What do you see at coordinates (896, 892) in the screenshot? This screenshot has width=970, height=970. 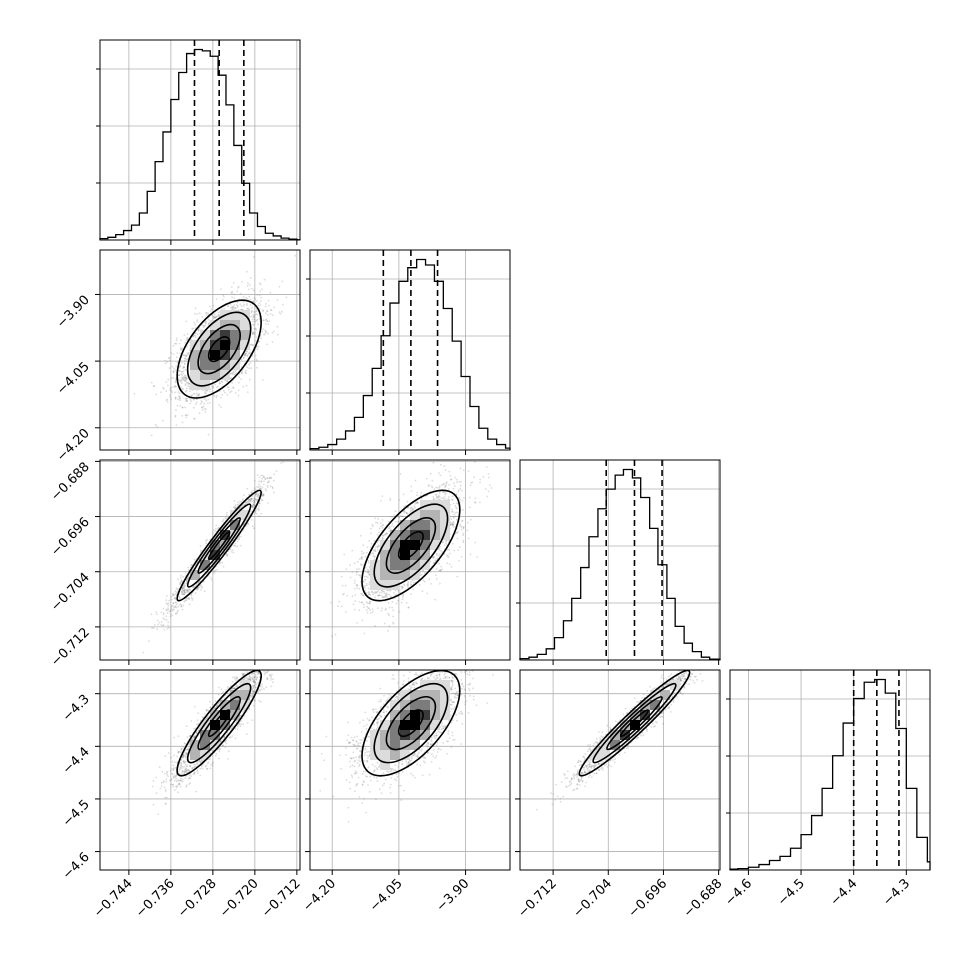 I see `x-tick-label-3-3: −4.3` at bounding box center [896, 892].